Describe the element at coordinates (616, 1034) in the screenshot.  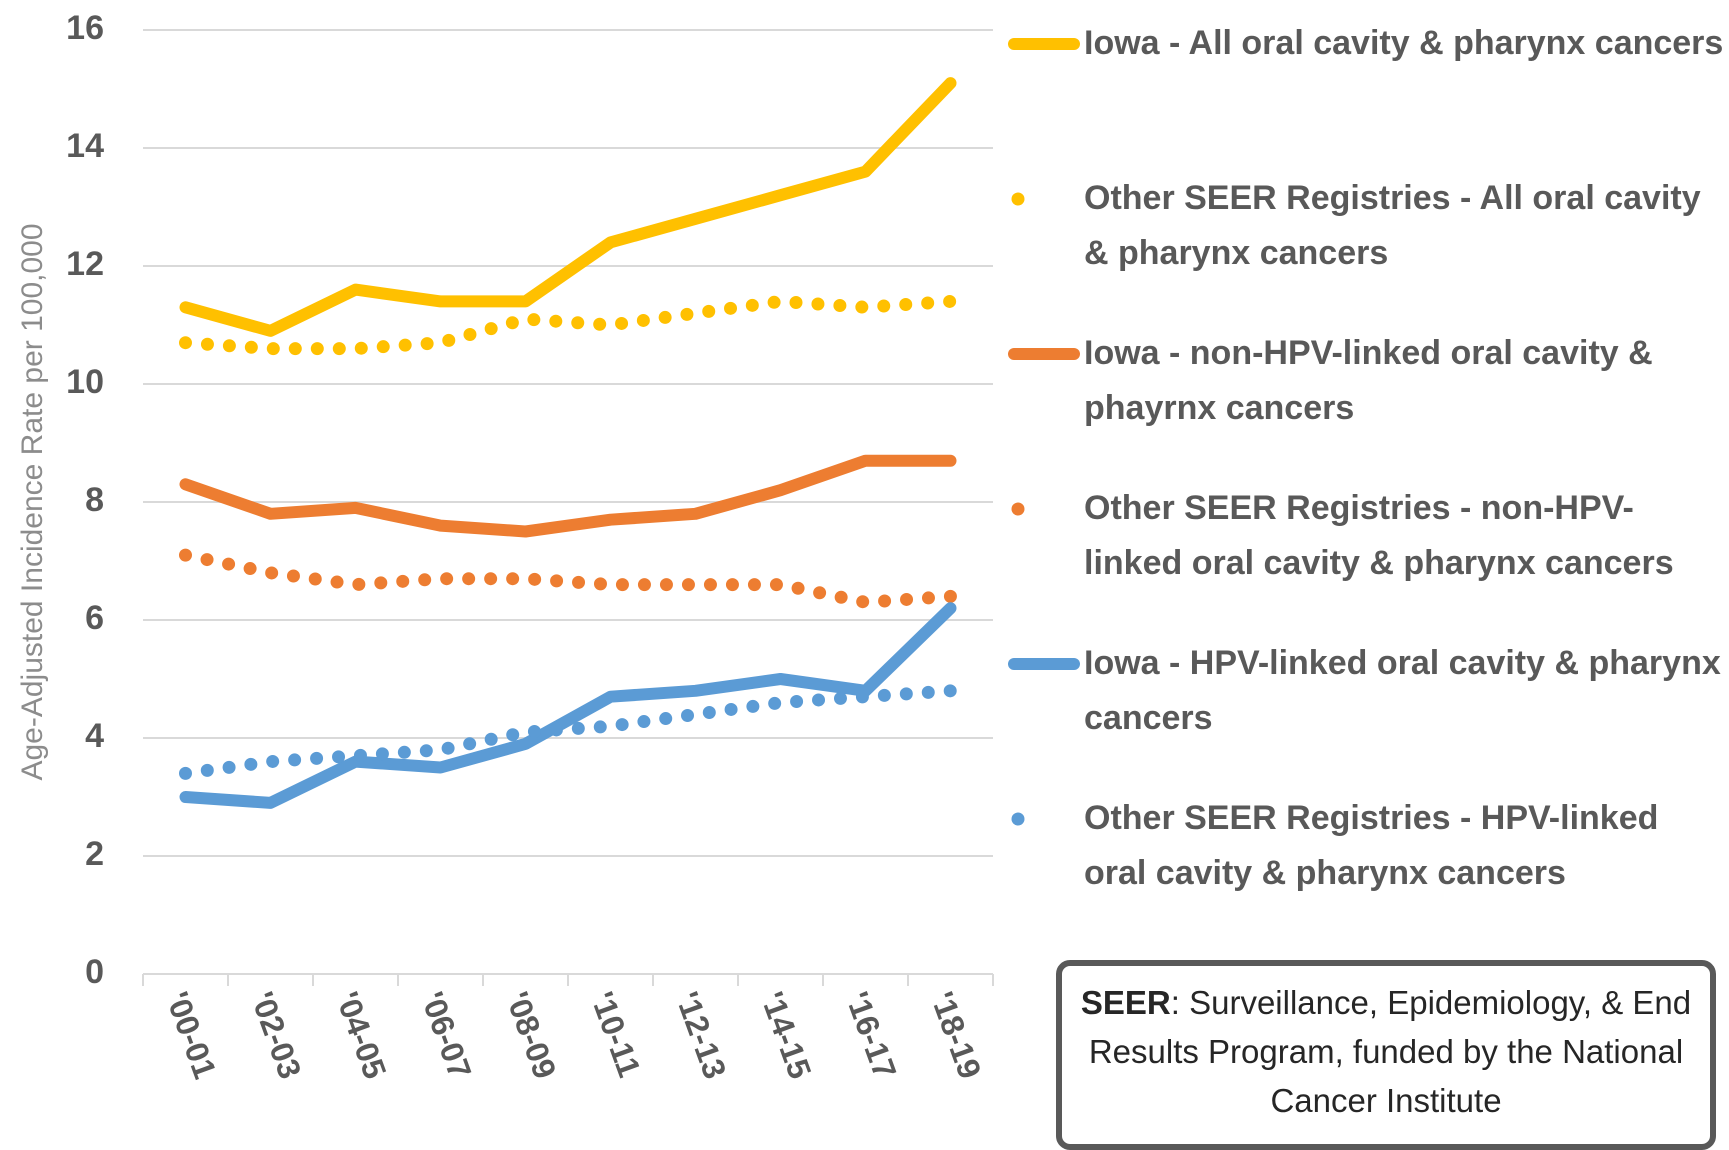
I see `x-tick-label: '10-11` at that location.